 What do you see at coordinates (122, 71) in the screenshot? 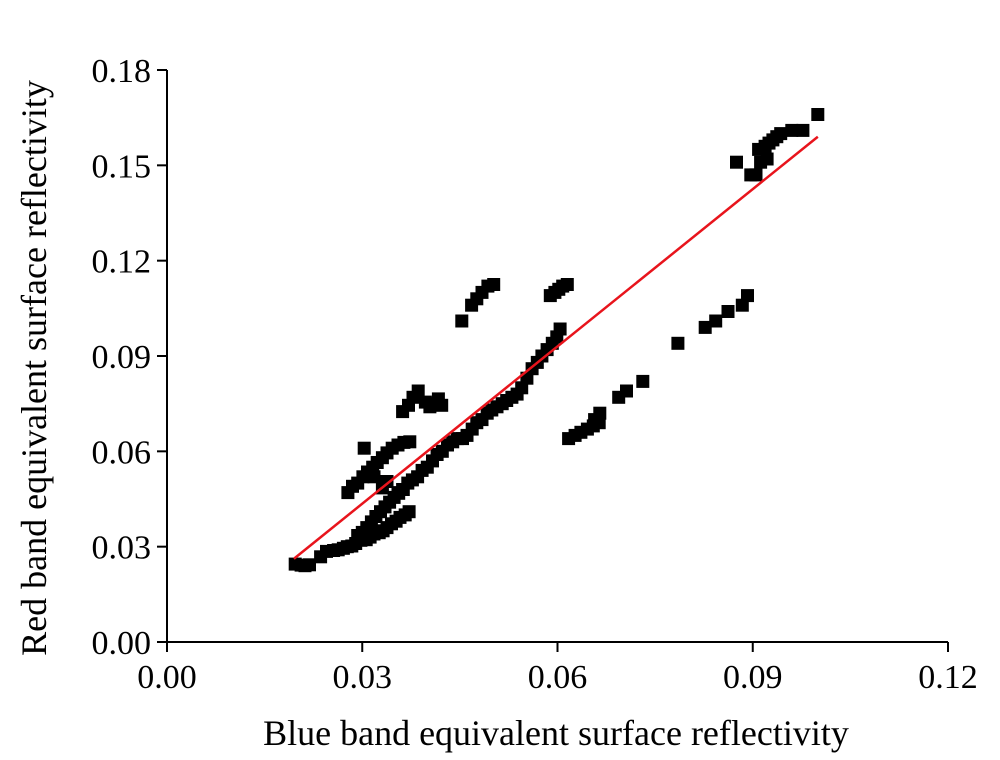
I see `y-tick-label: 0.18` at bounding box center [122, 71].